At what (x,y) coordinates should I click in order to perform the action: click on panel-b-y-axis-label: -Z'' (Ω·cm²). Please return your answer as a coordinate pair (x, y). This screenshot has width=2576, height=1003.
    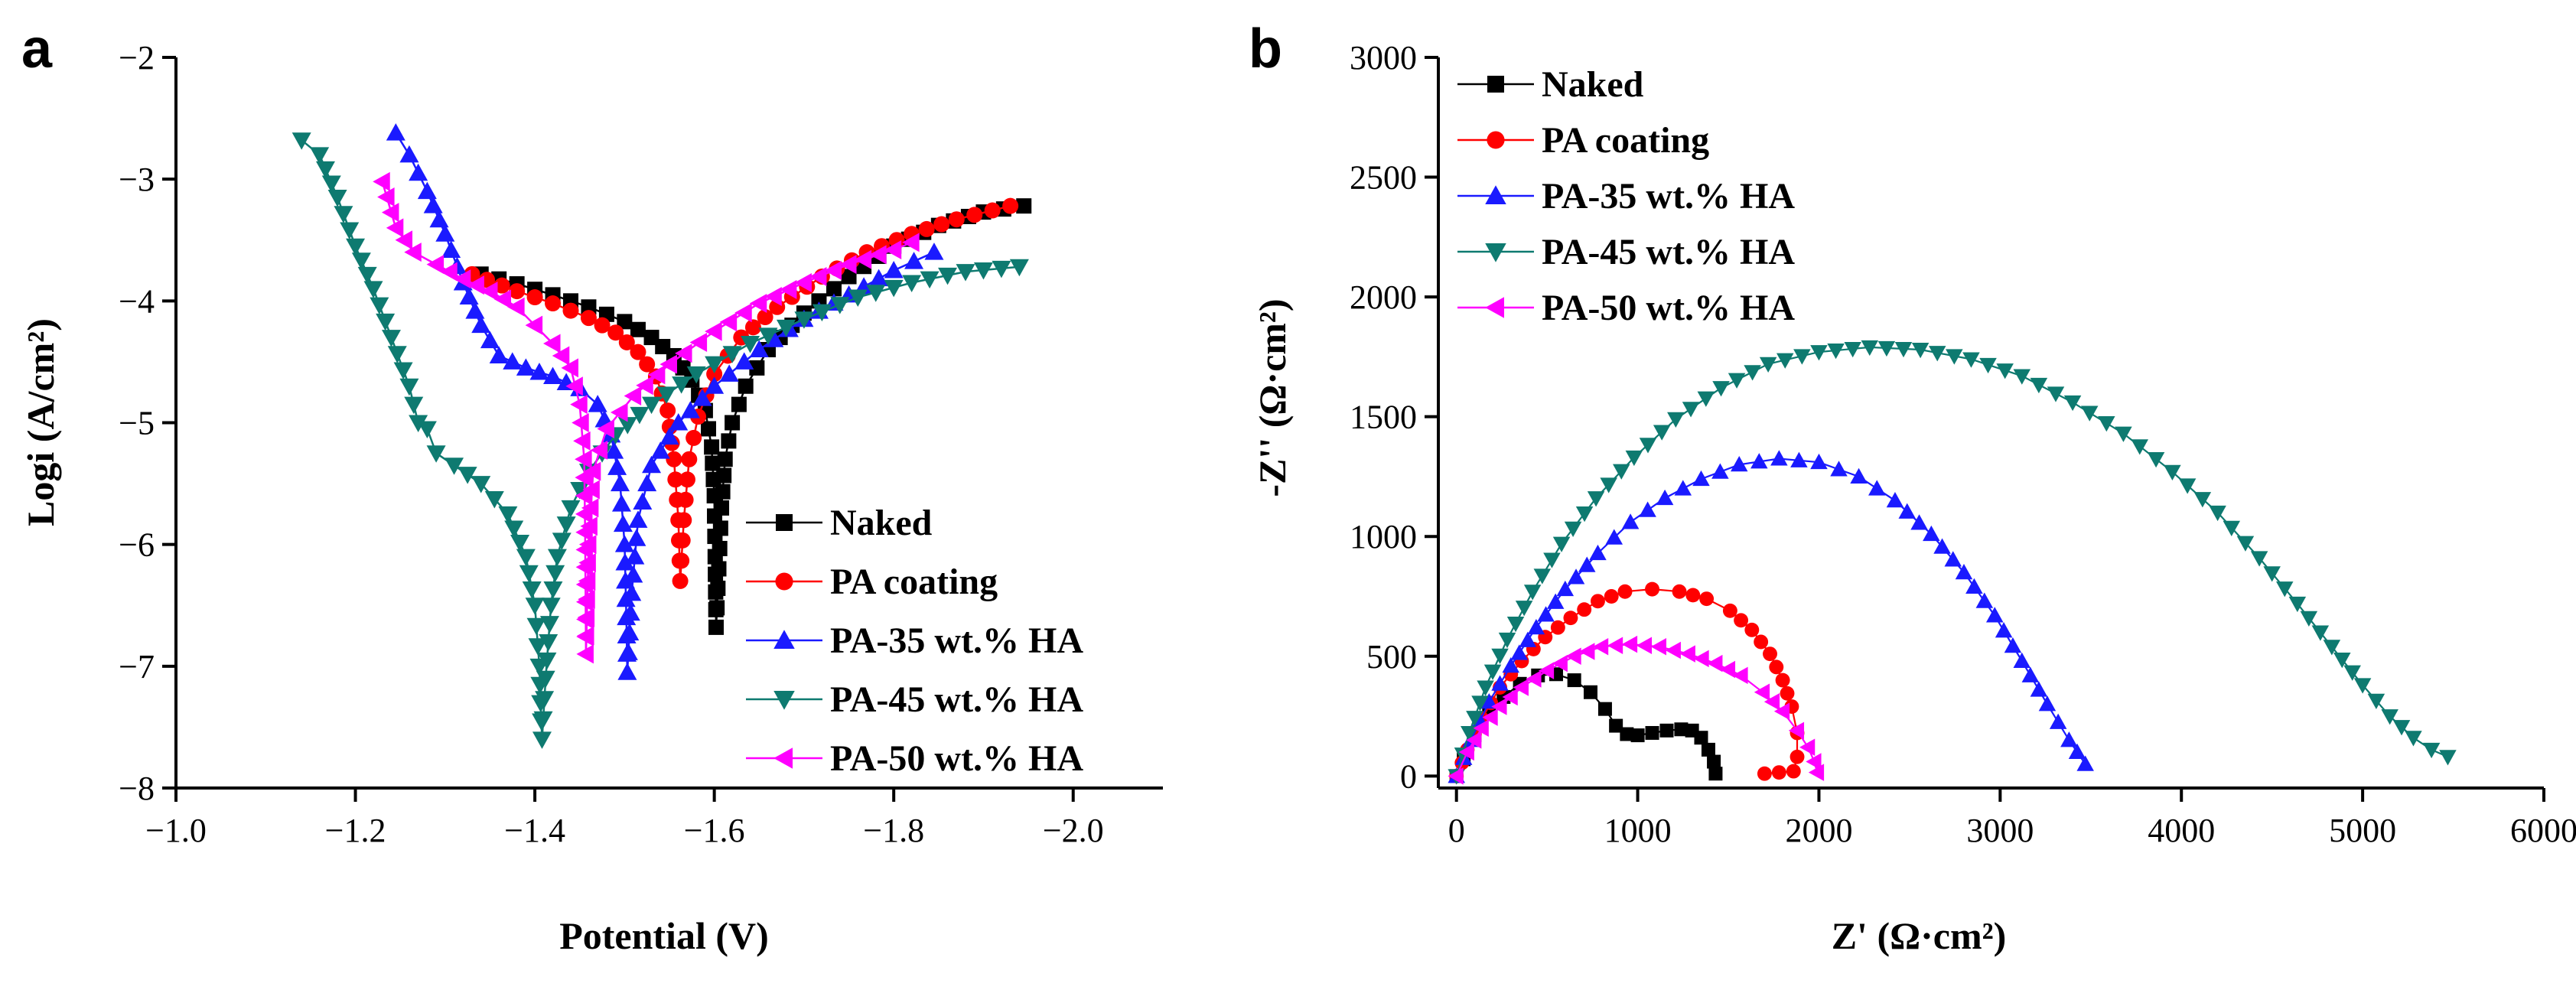
    Looking at the image, I should click on (1273, 398).